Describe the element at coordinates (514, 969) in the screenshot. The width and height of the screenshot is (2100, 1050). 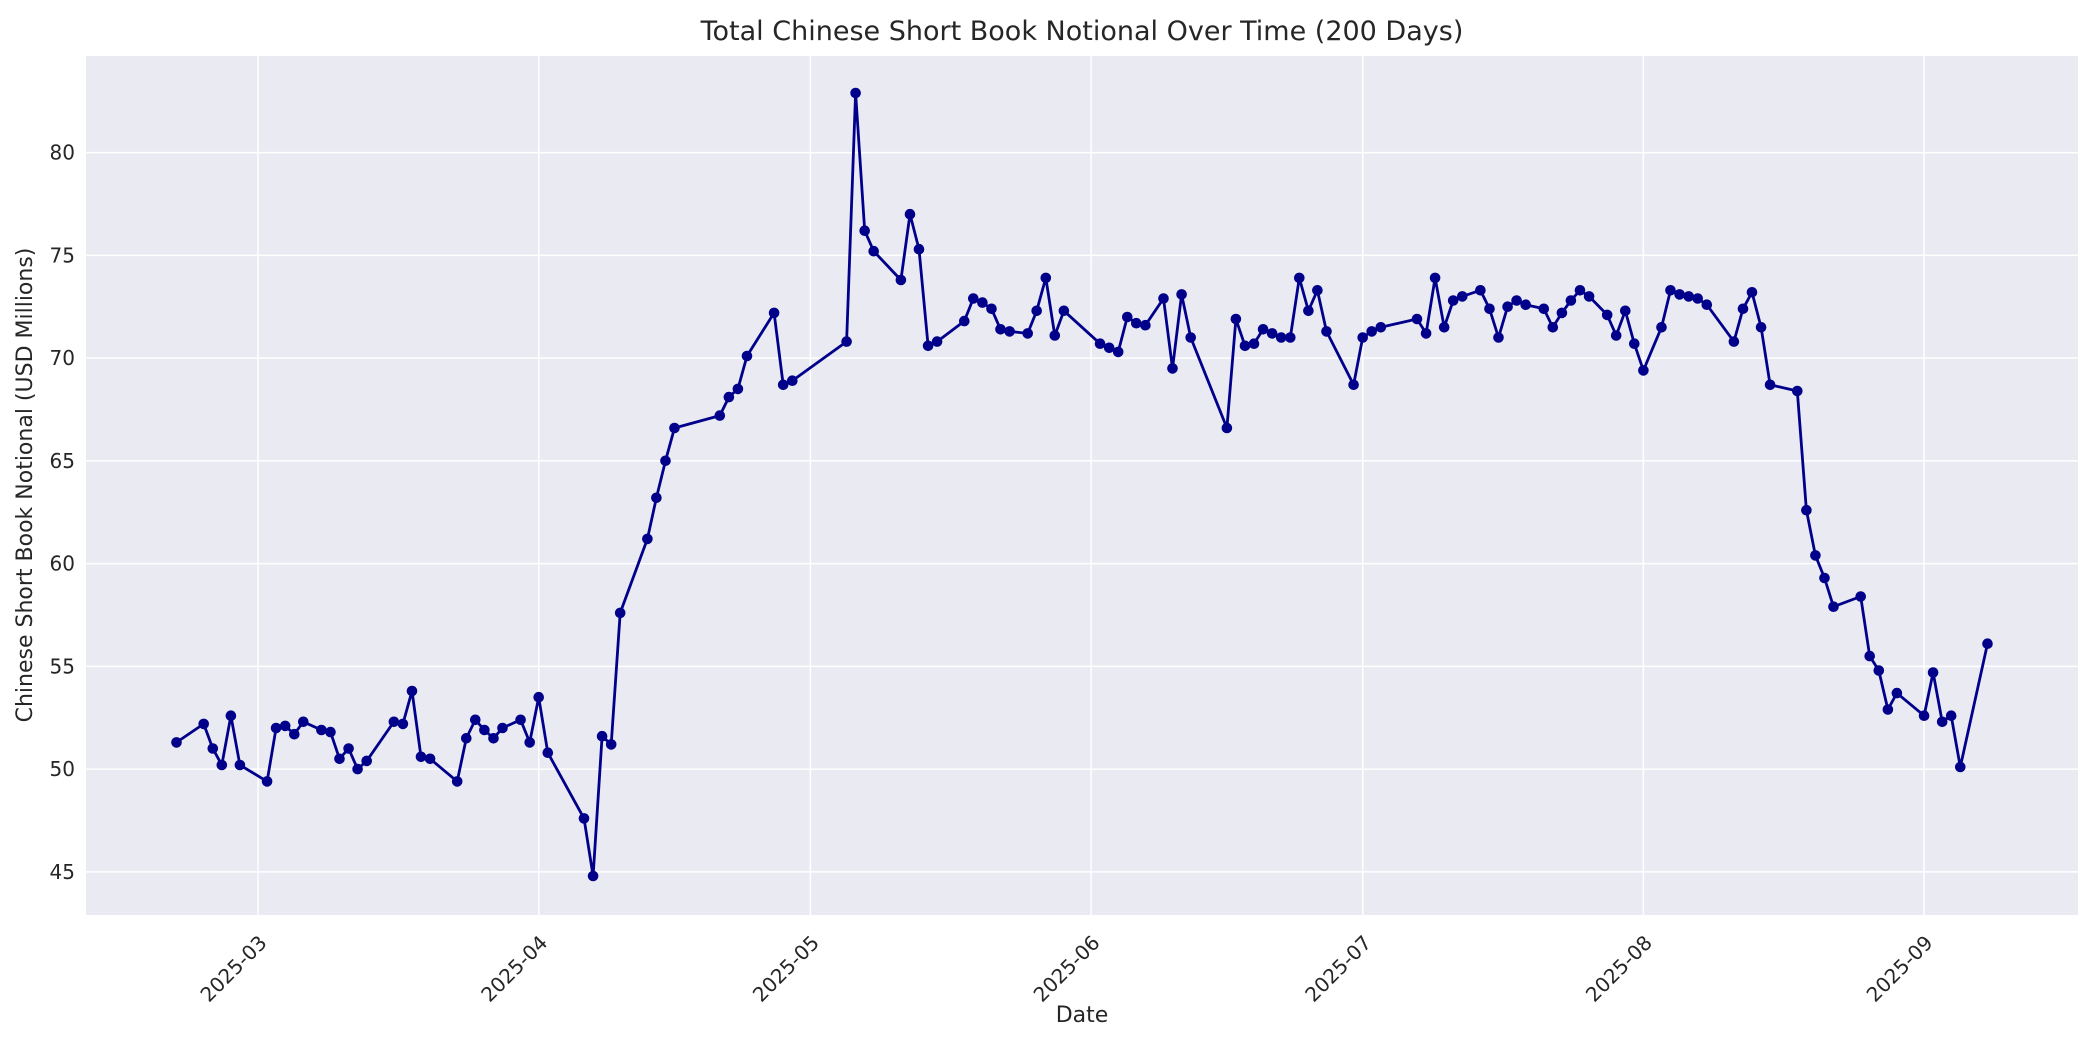
I see `x-tick-label-2025-04: 2025-04` at that location.